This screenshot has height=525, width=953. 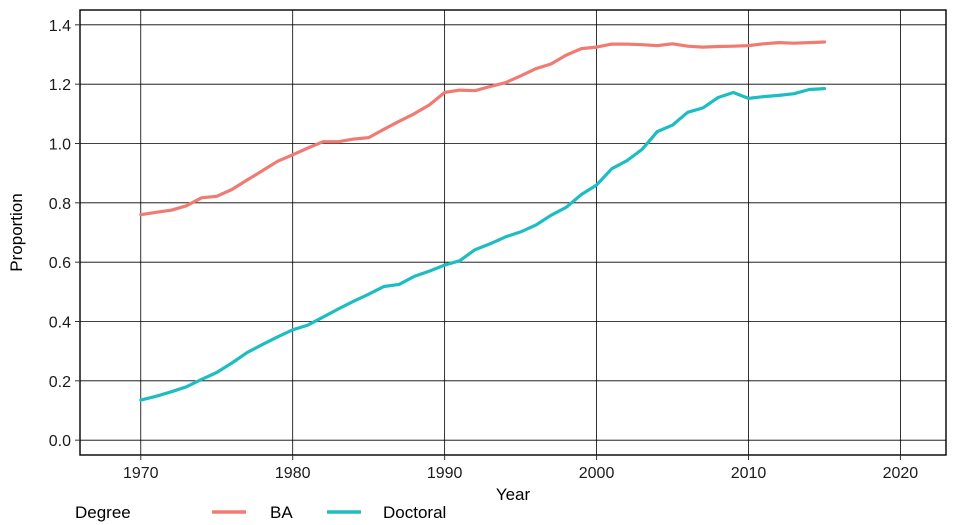 What do you see at coordinates (513, 494) in the screenshot?
I see `x-axis-title: Year` at bounding box center [513, 494].